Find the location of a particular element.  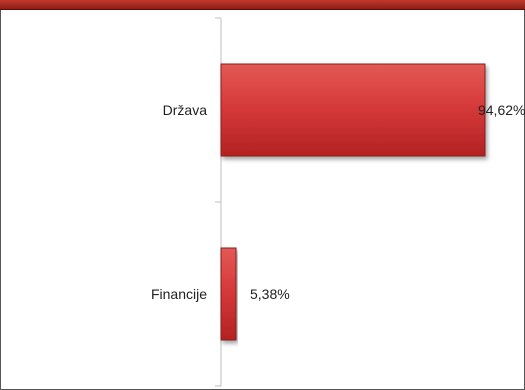

category-label: Država is located at coordinates (185, 110).